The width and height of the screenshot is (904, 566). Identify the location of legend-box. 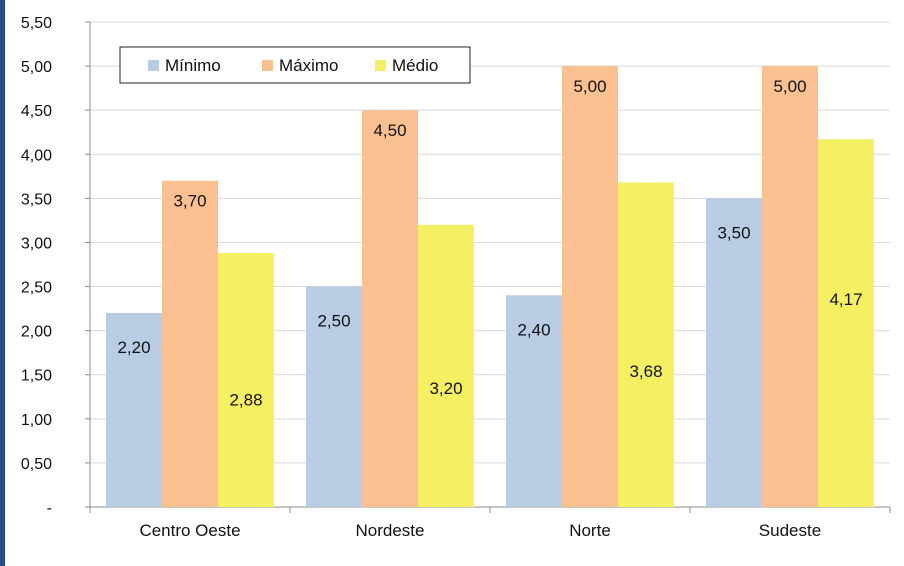
(295, 65).